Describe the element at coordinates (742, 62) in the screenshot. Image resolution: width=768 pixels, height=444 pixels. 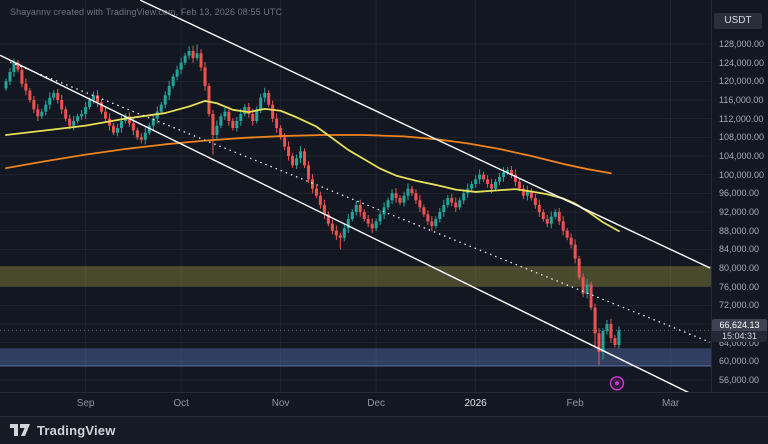
I see `price-tick: 124,000.00` at that location.